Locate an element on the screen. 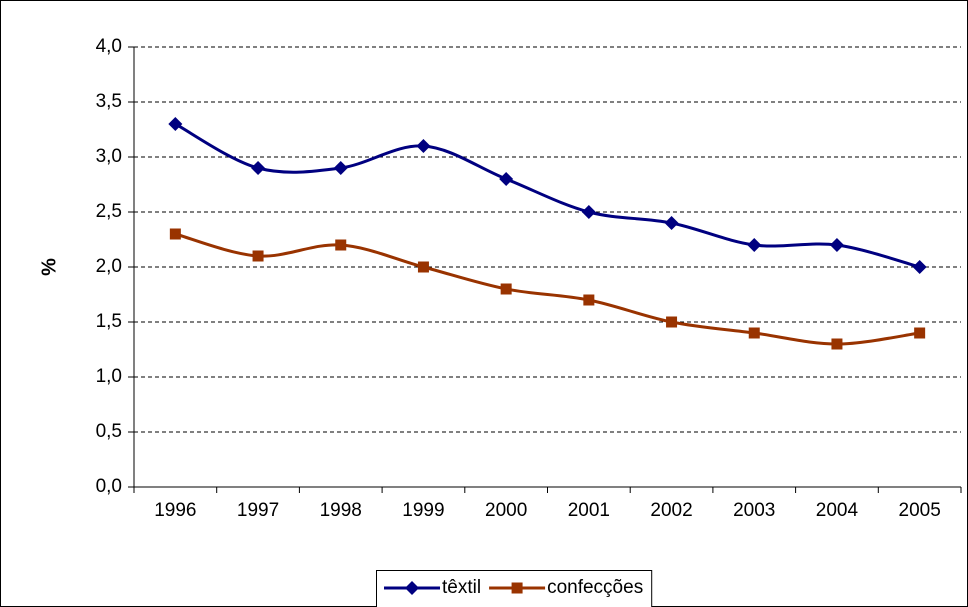 This screenshot has height=607, width=968. legend: têxtil confecções is located at coordinates (514, 588).